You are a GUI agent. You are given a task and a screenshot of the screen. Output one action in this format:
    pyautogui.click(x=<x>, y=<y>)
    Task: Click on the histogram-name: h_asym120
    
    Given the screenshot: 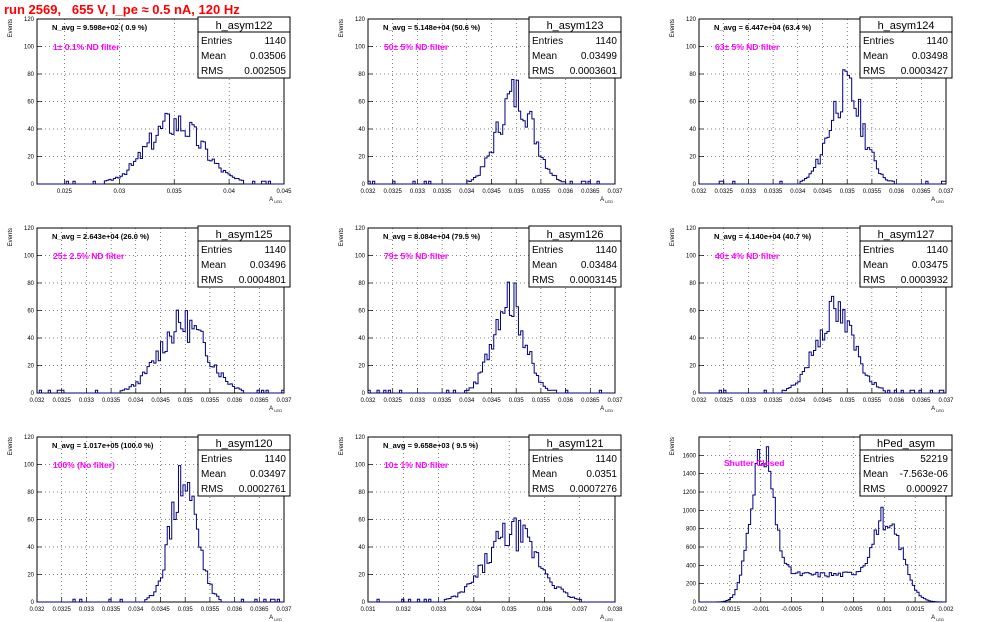 What is the action you would take?
    pyautogui.click(x=244, y=444)
    